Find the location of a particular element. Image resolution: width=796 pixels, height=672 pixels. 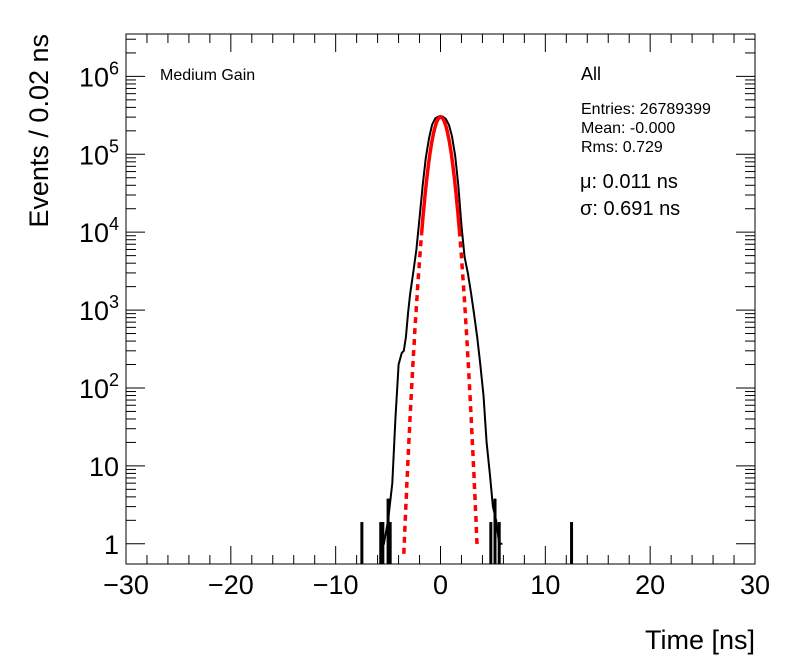

fit-mu: μ: 0.011 ns is located at coordinates (629, 182).